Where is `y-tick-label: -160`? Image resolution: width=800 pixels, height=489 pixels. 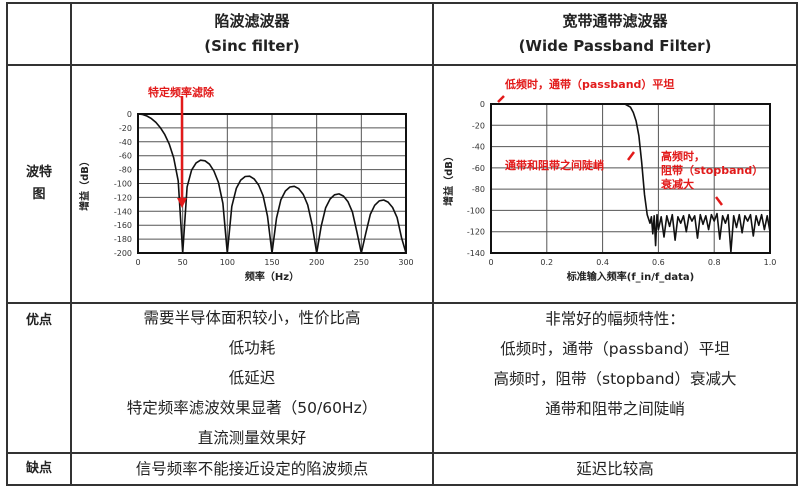 y-tick-label: -160 is located at coordinates (123, 225).